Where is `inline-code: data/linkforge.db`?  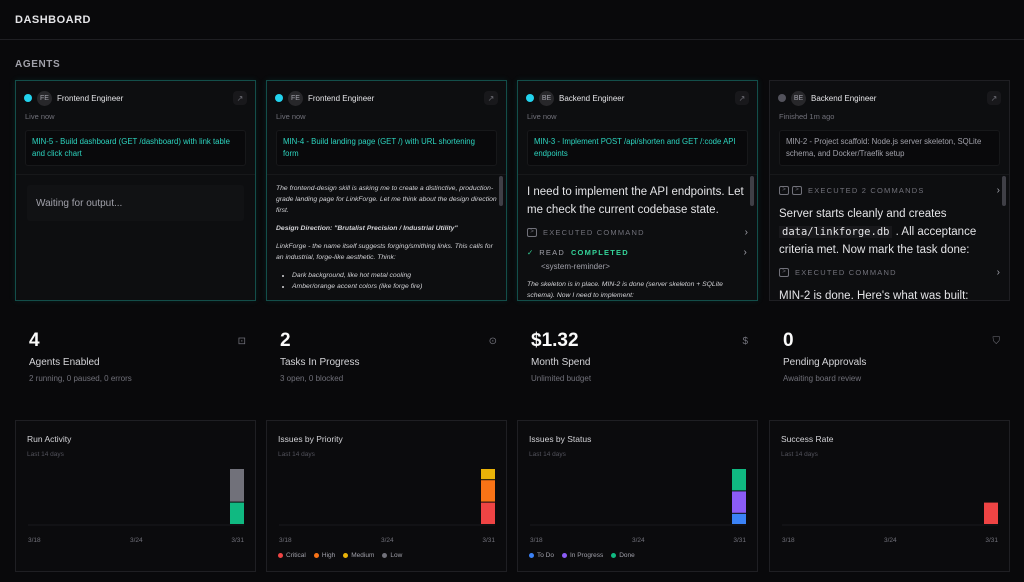 inline-code: data/linkforge.db is located at coordinates (836, 232).